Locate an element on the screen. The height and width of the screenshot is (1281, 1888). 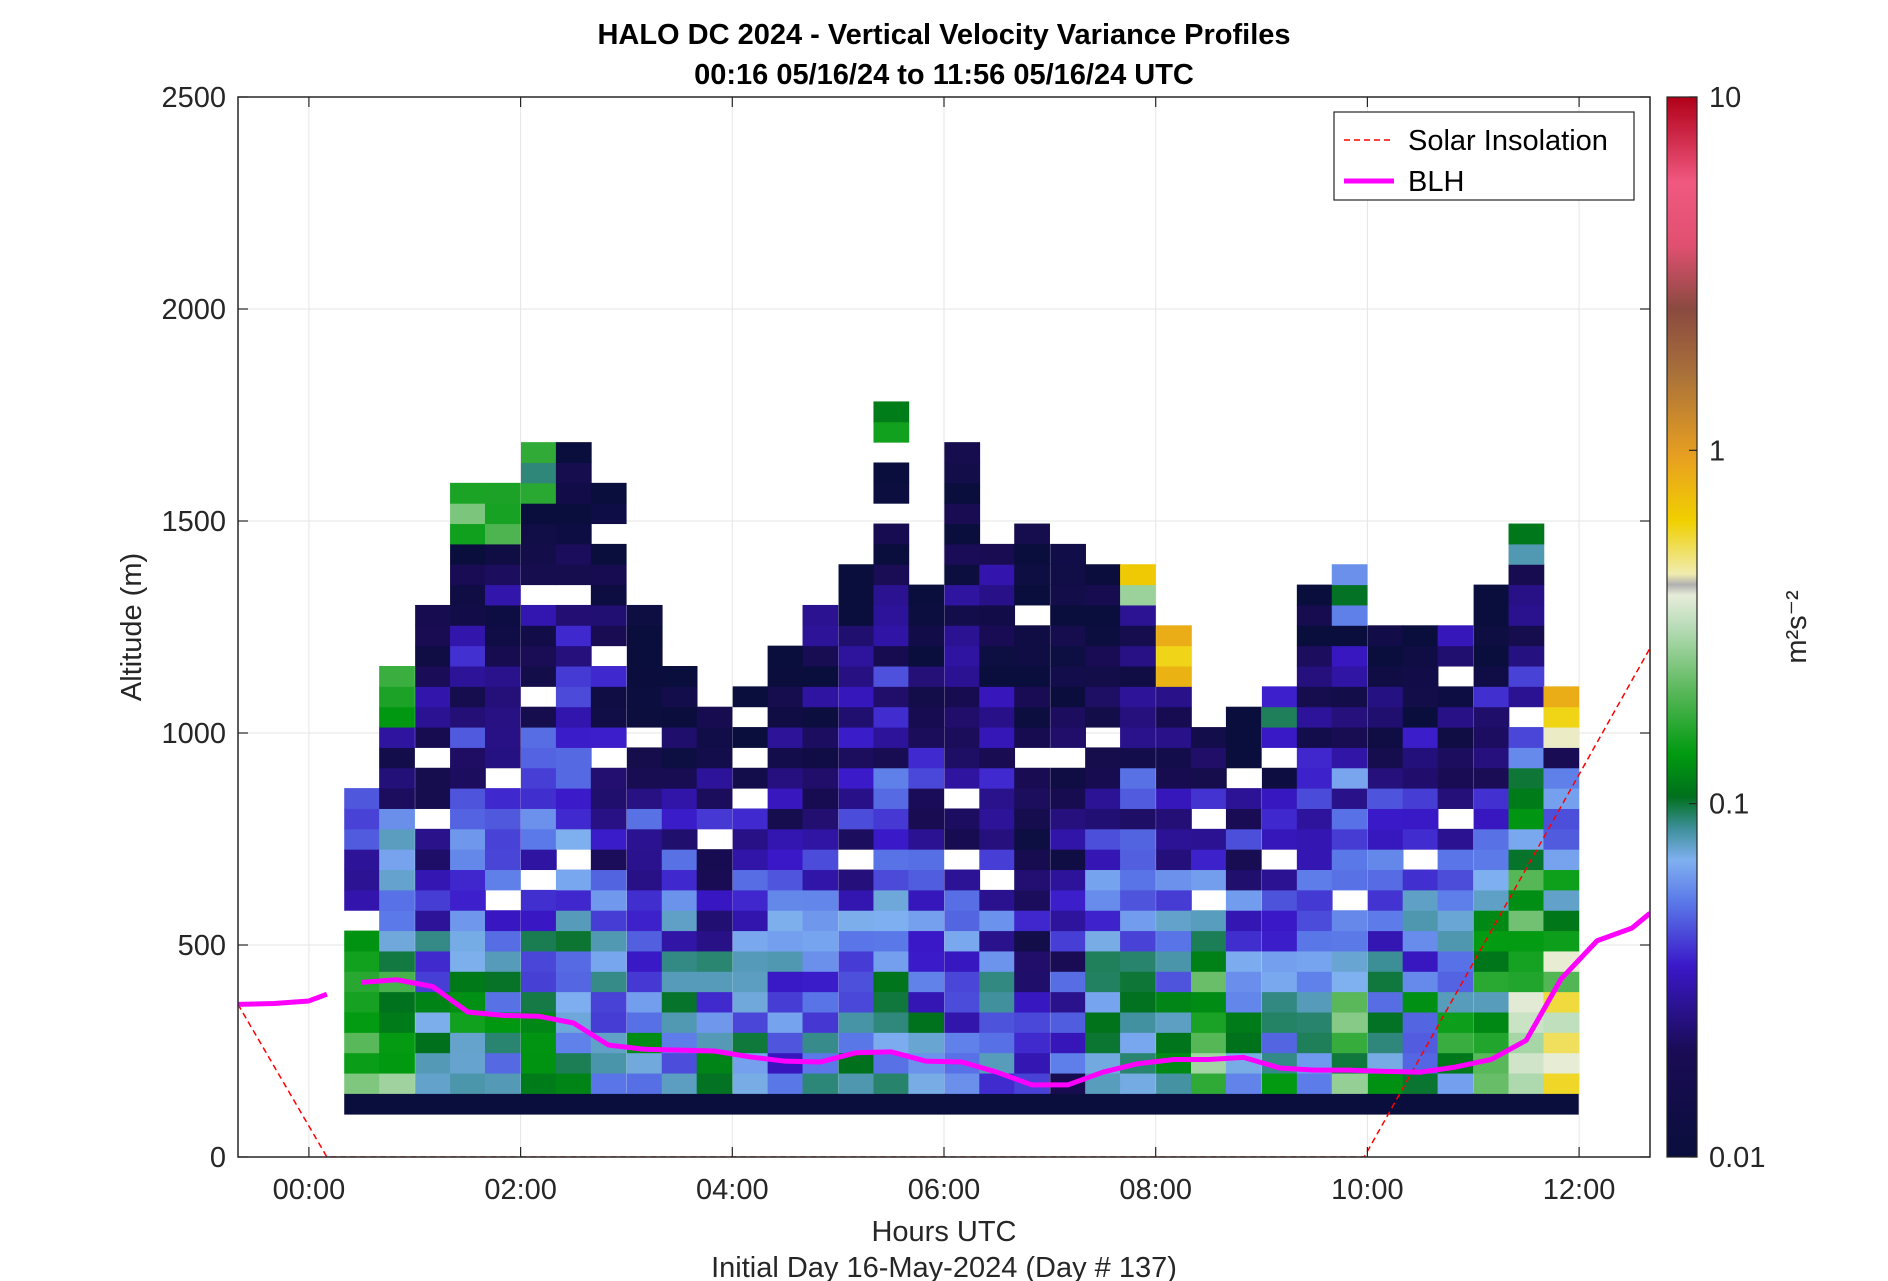
colorbar-ticks: 0.01 0.1 1 10 is located at coordinates (1727, 628).